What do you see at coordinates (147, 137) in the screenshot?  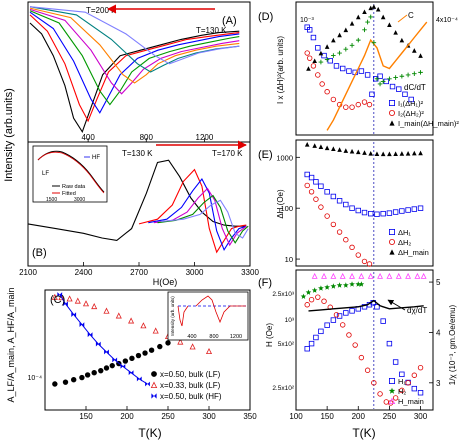 I see `panel-a-xtick-800-label: 800` at bounding box center [147, 137].